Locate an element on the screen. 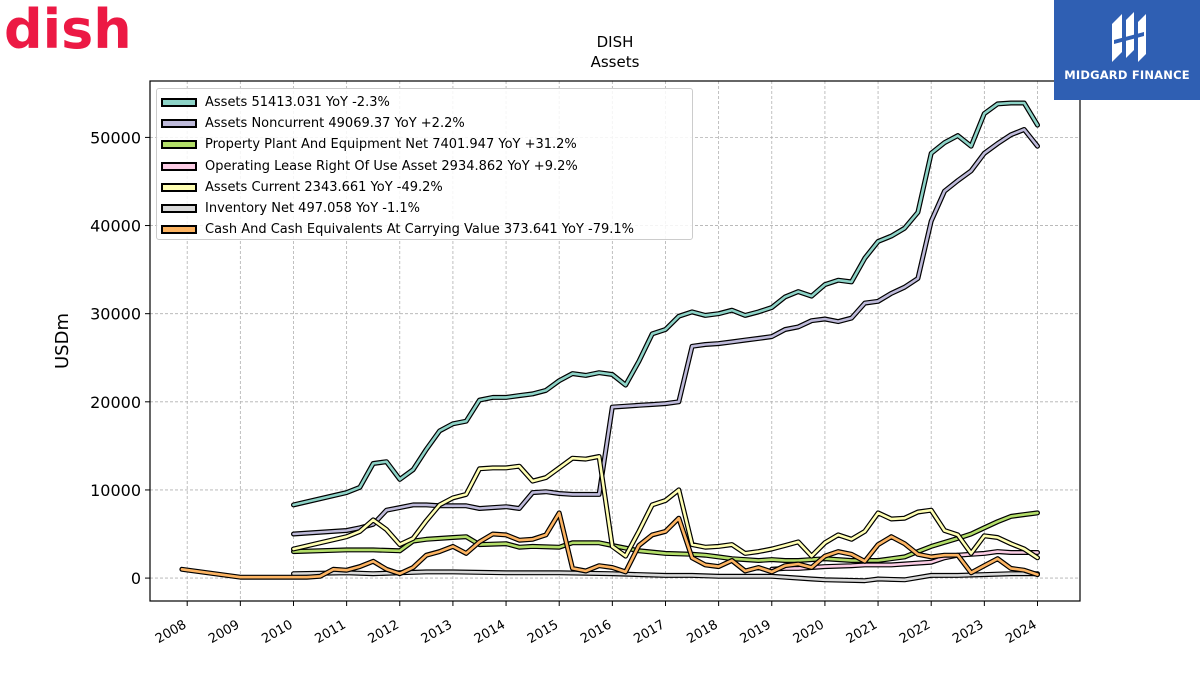 This screenshot has height=675, width=1200. midgard-logo-text: MIDGARD FINANCE is located at coordinates (1127, 75).